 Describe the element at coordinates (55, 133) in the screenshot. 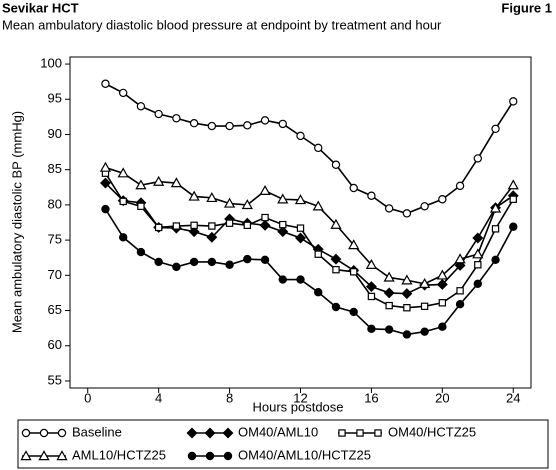

I see `y-tick-label: 90` at that location.